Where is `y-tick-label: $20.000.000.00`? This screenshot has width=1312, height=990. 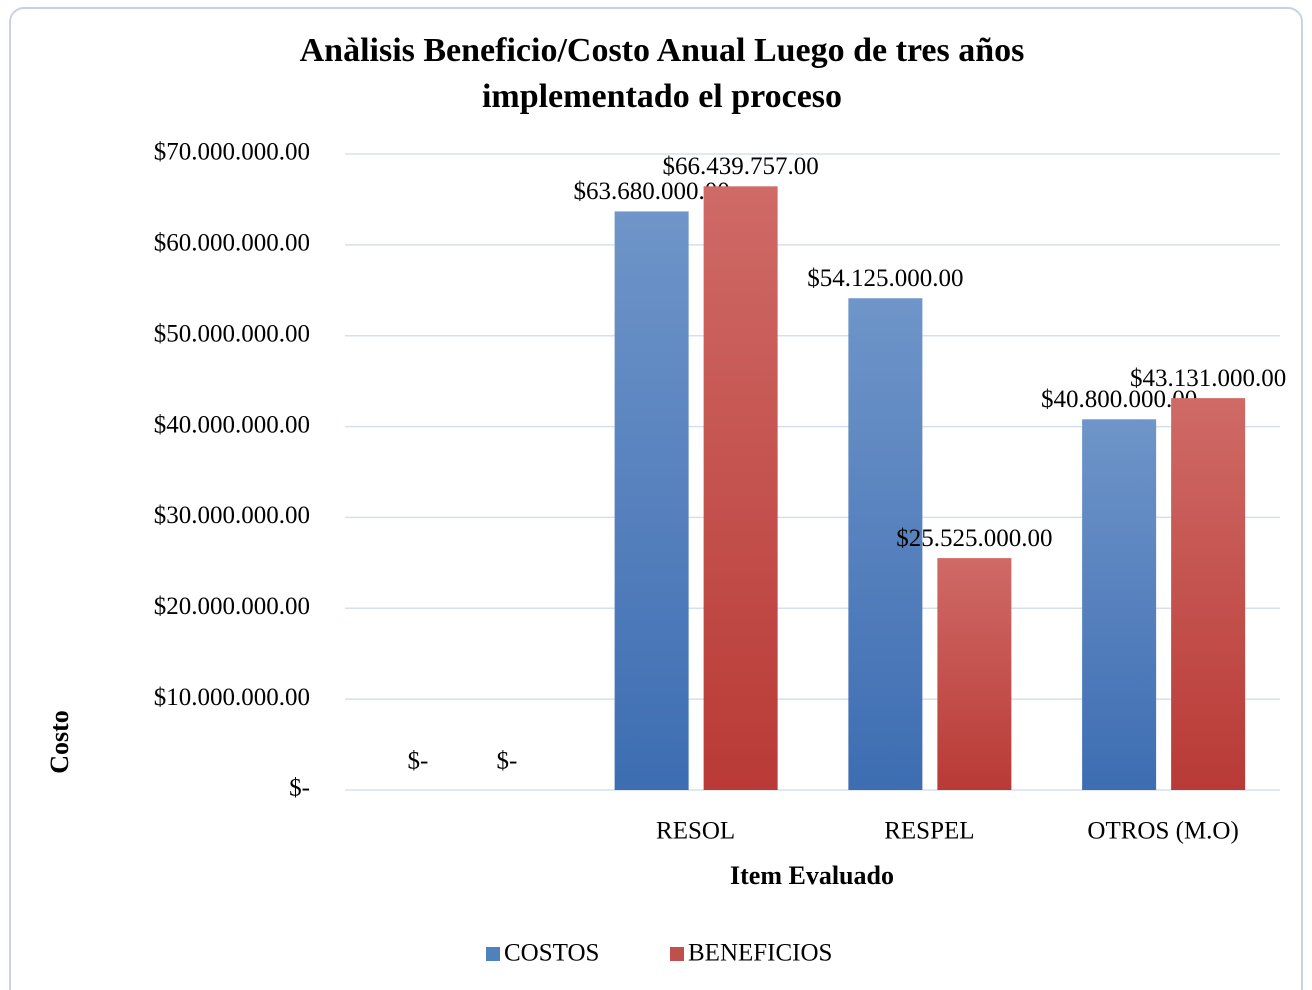
y-tick-label: $20.000.000.00 is located at coordinates (232, 606).